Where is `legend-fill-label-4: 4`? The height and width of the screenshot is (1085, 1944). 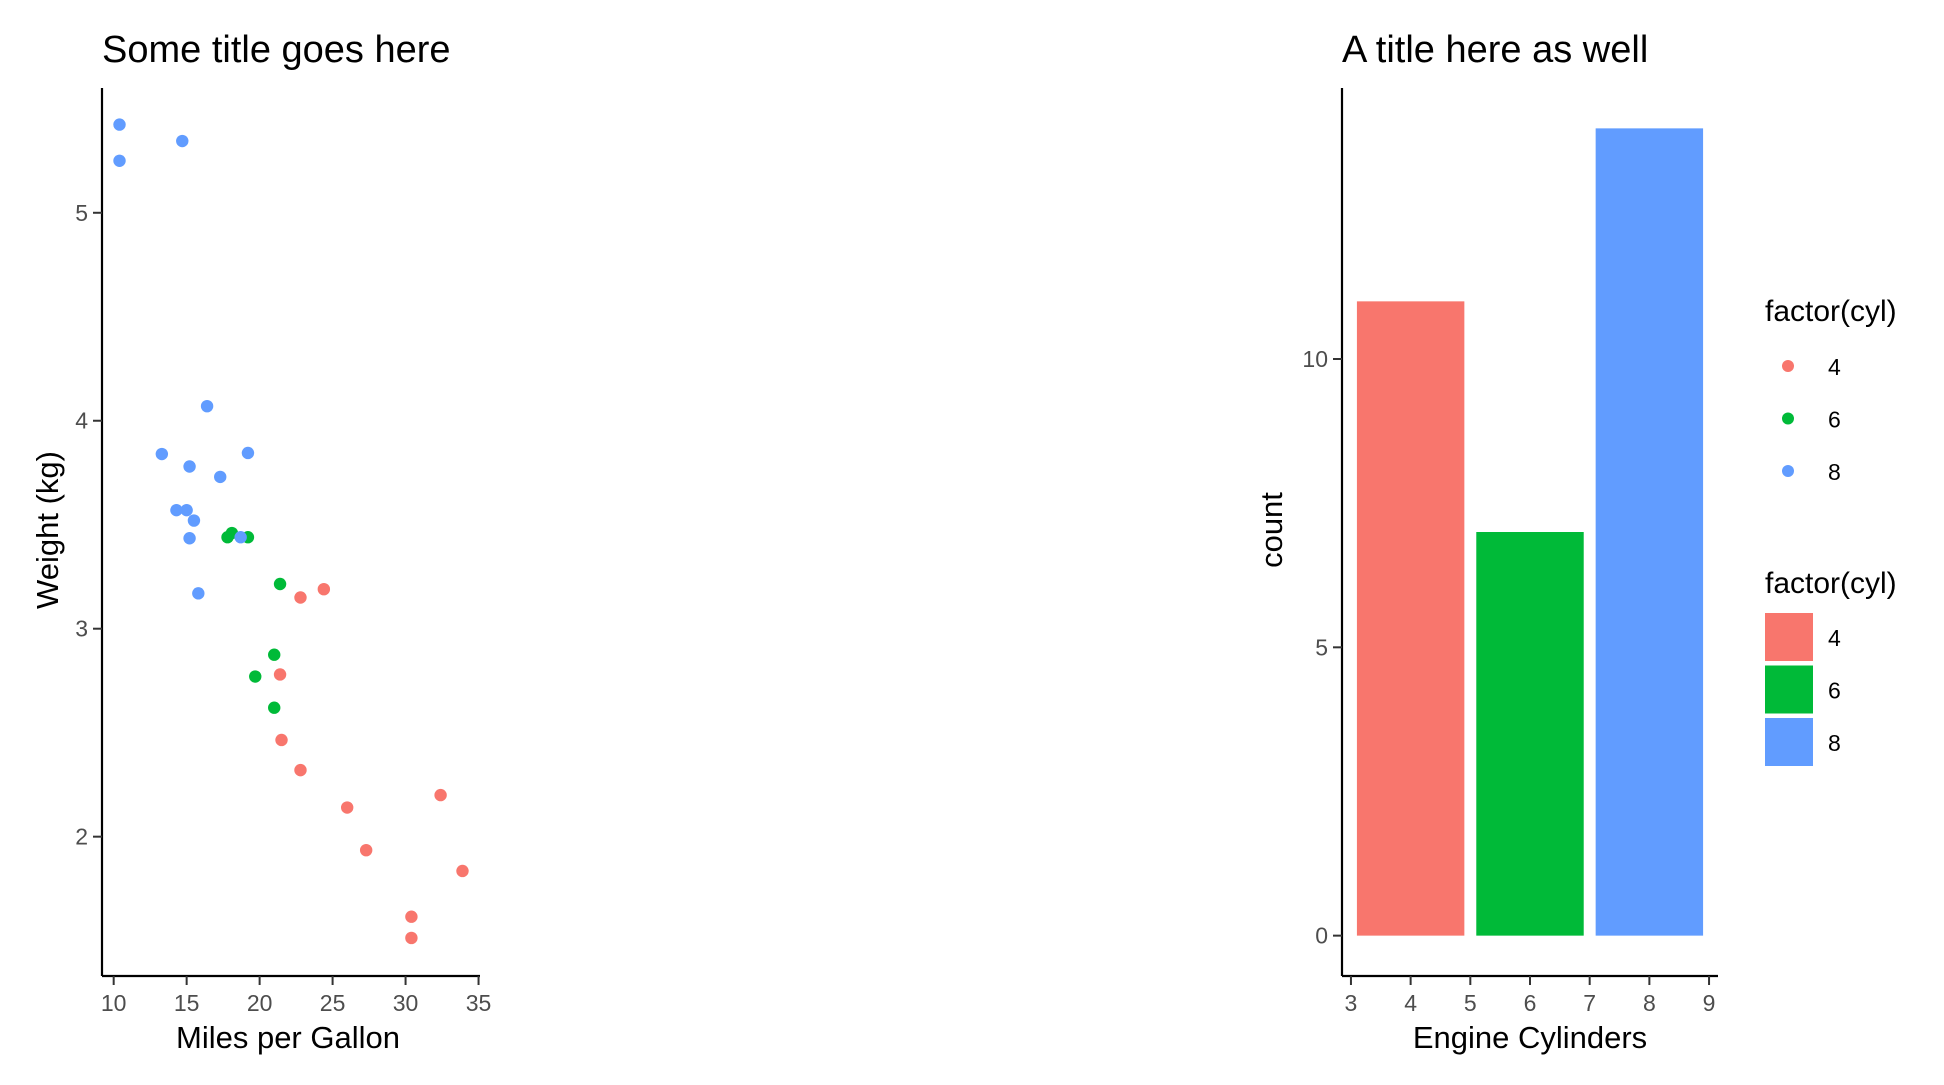 legend-fill-label-4: 4 is located at coordinates (1834, 638).